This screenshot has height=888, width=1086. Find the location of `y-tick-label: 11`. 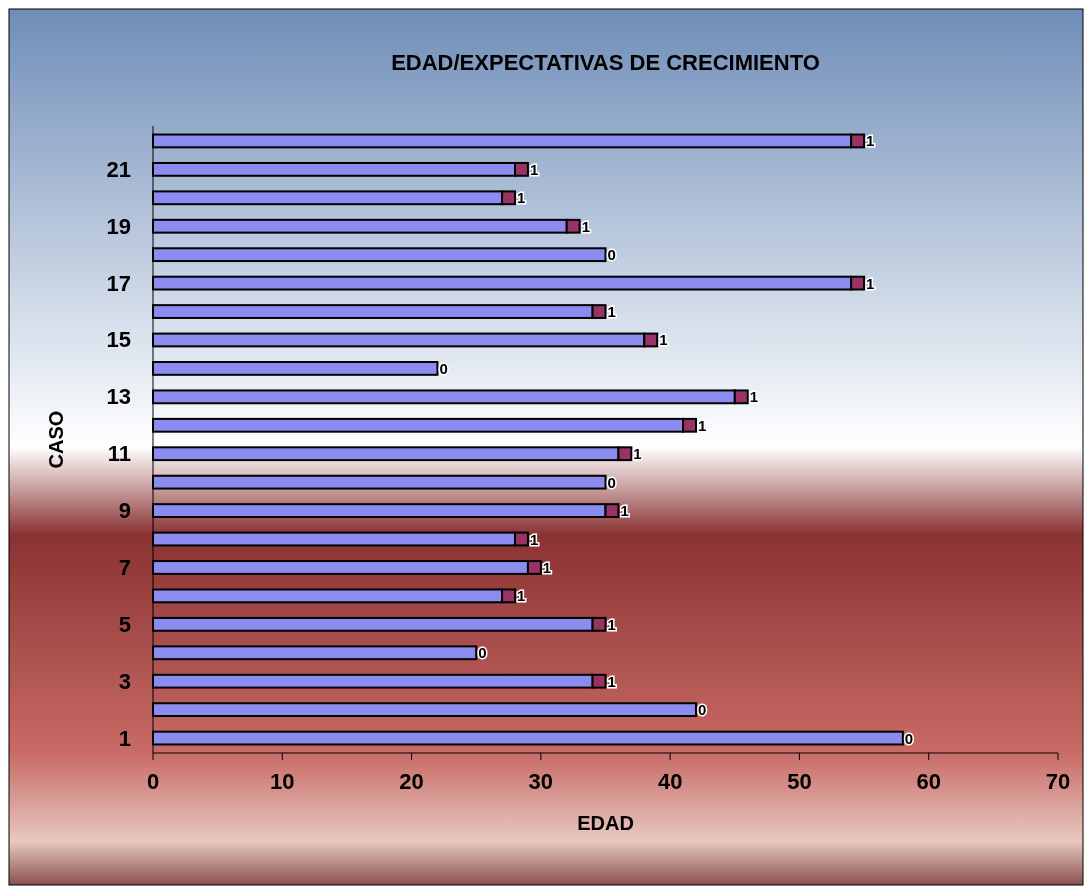

y-tick-label: 11 is located at coordinates (119, 454).